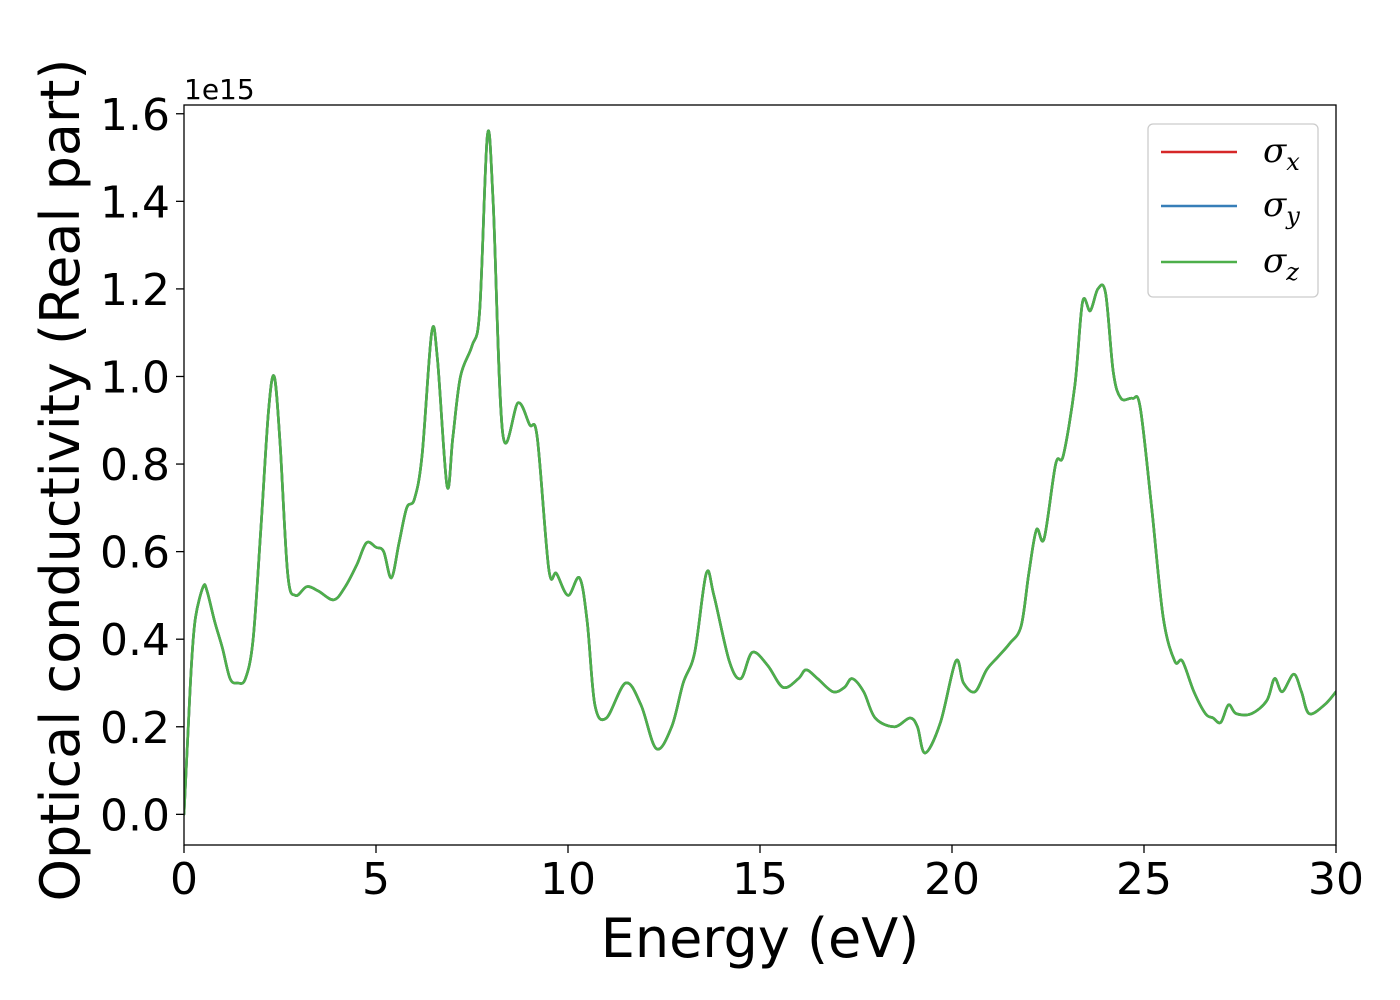 The image size is (1400, 1000). Describe the element at coordinates (135, 728) in the screenshot. I see `y-tick-label: 0.2` at that location.